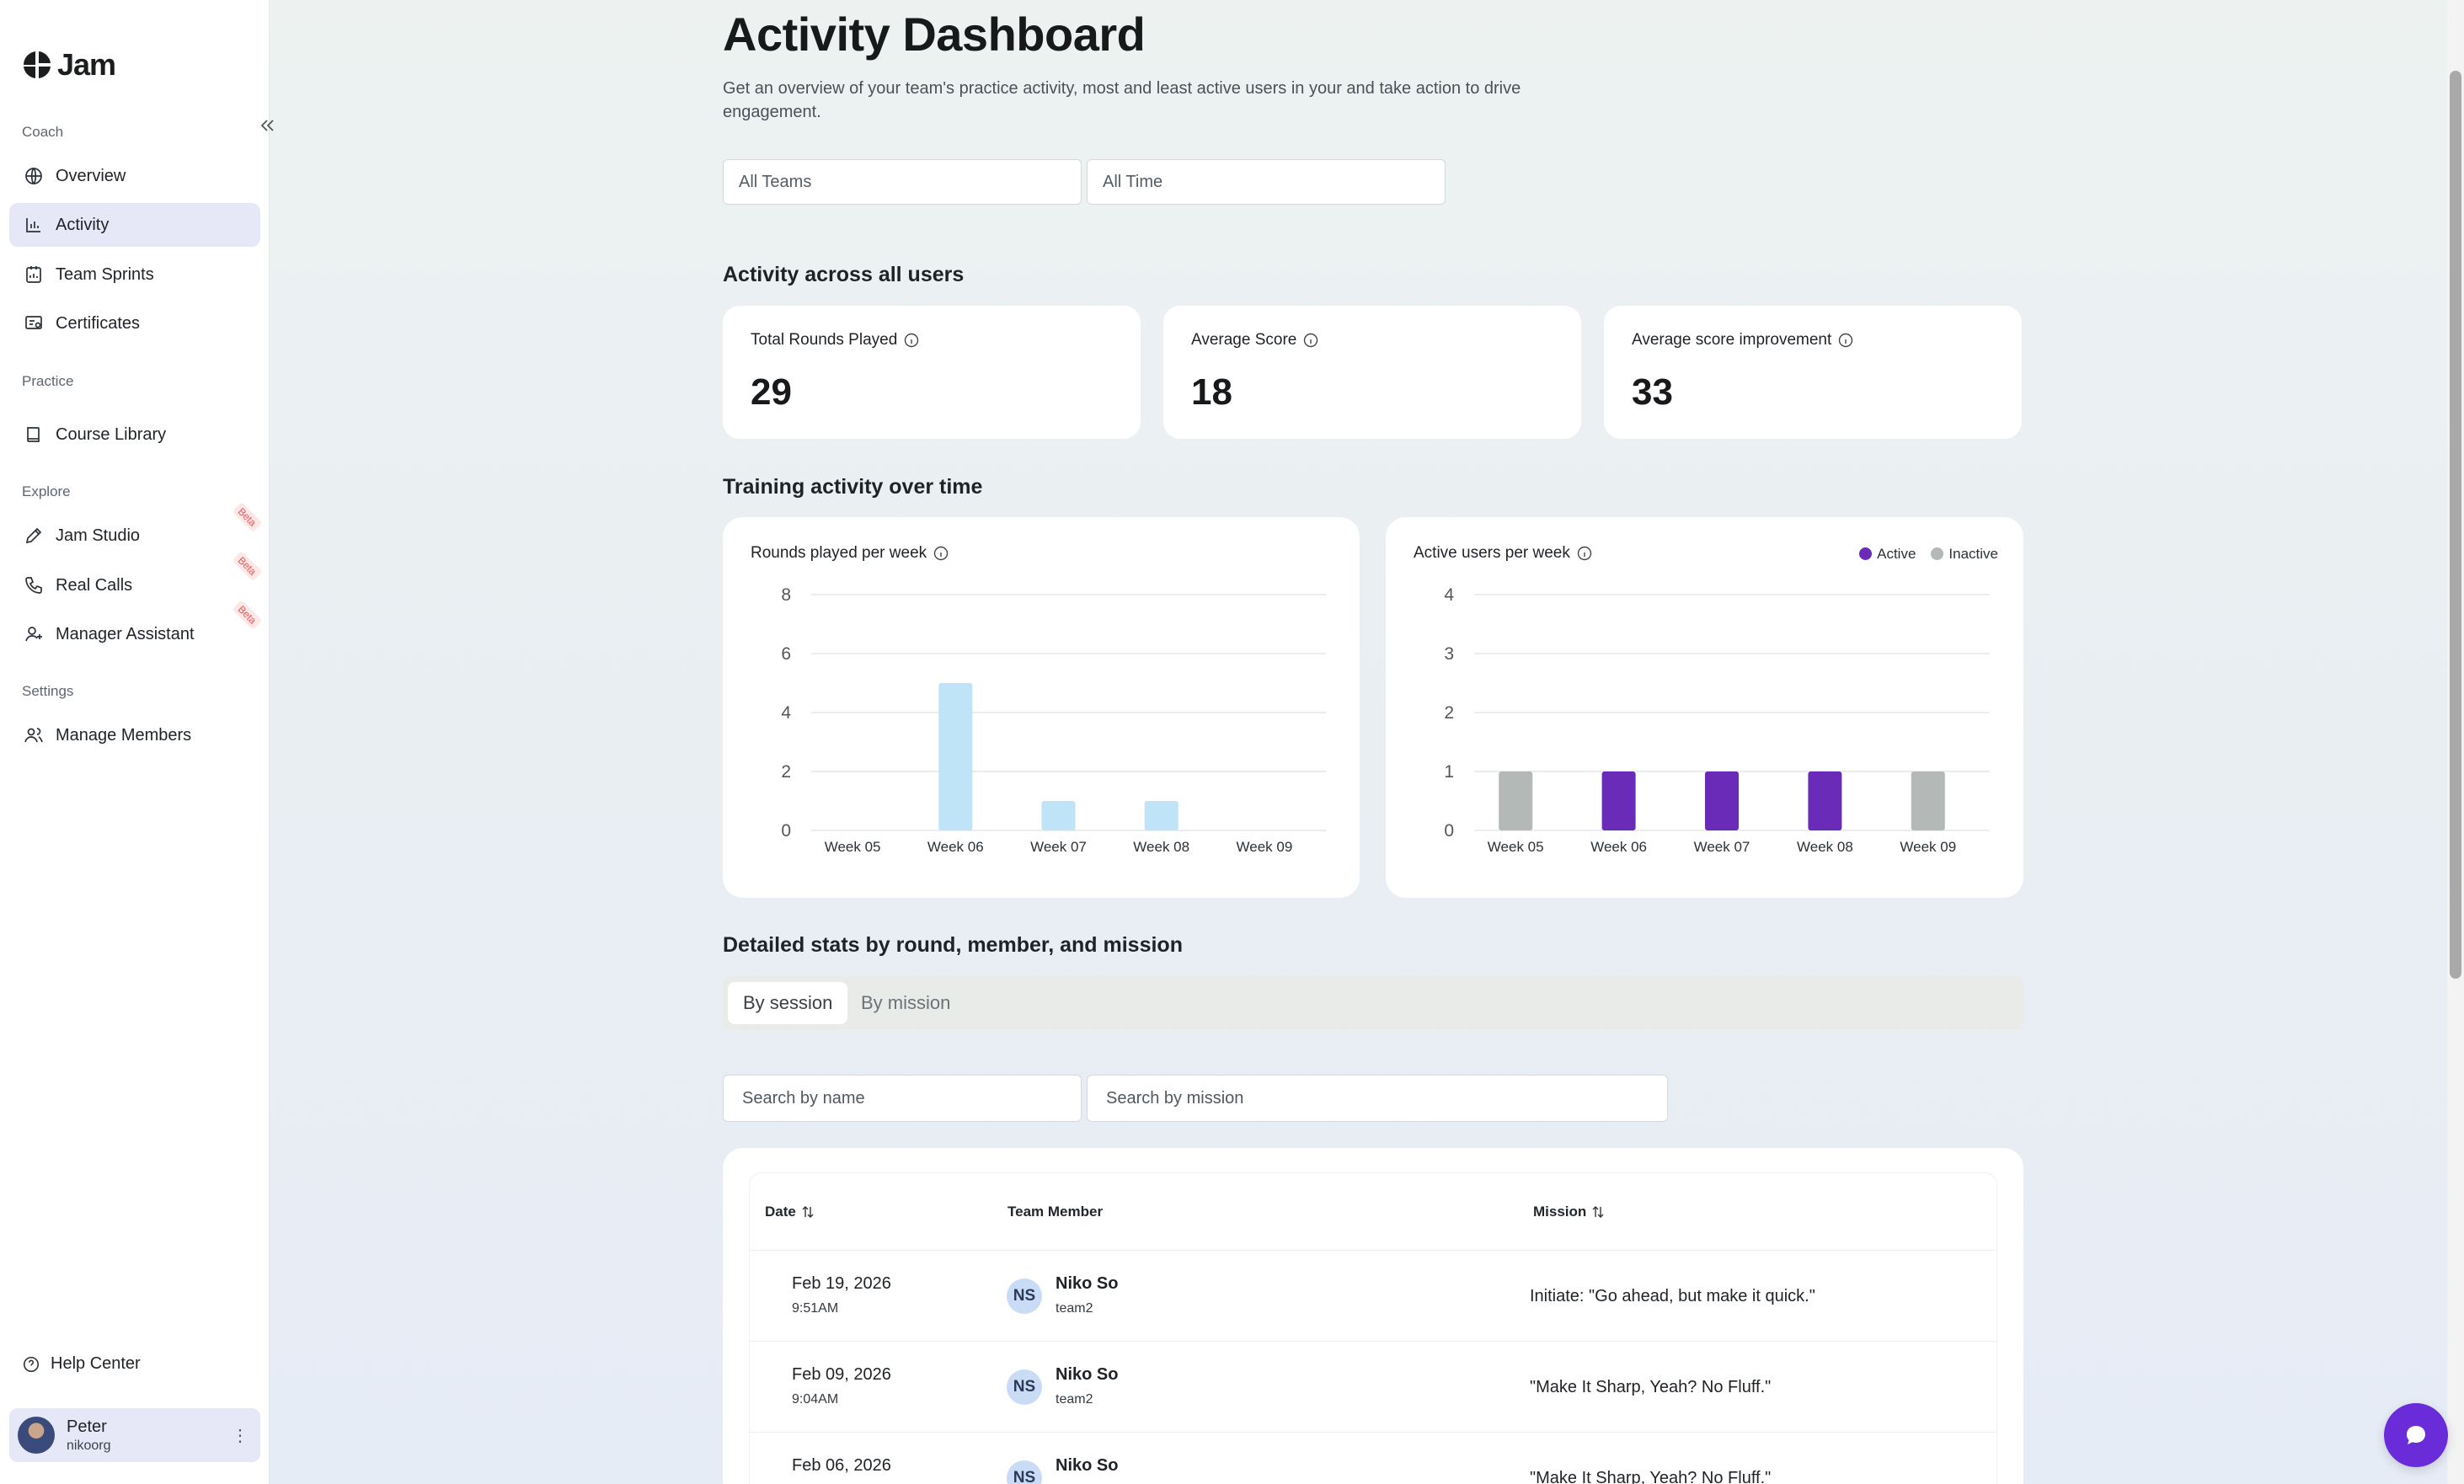 The height and width of the screenshot is (1484, 2464). What do you see at coordinates (1373, 1003) in the screenshot?
I see `details-tabs: By session By mission` at bounding box center [1373, 1003].